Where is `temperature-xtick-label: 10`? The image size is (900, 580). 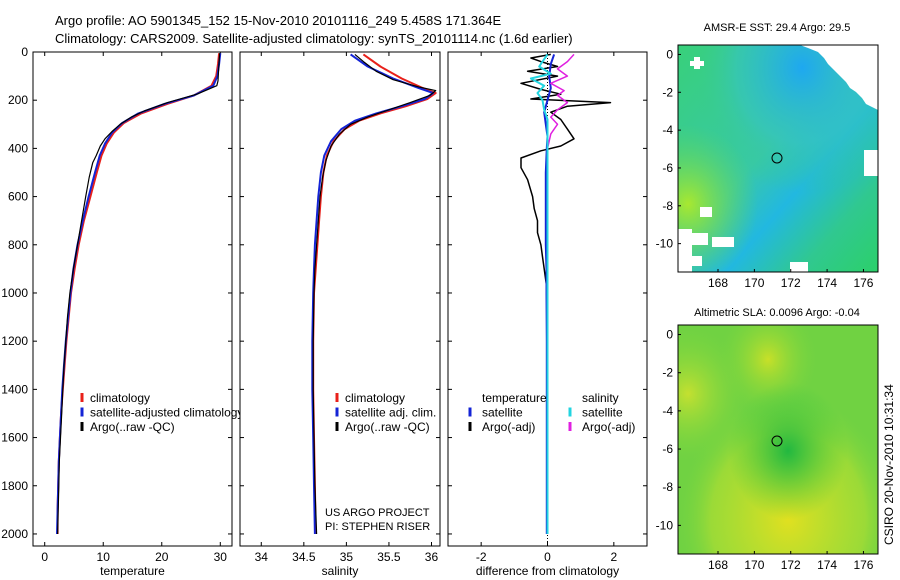 temperature-xtick-label: 10 is located at coordinates (104, 557).